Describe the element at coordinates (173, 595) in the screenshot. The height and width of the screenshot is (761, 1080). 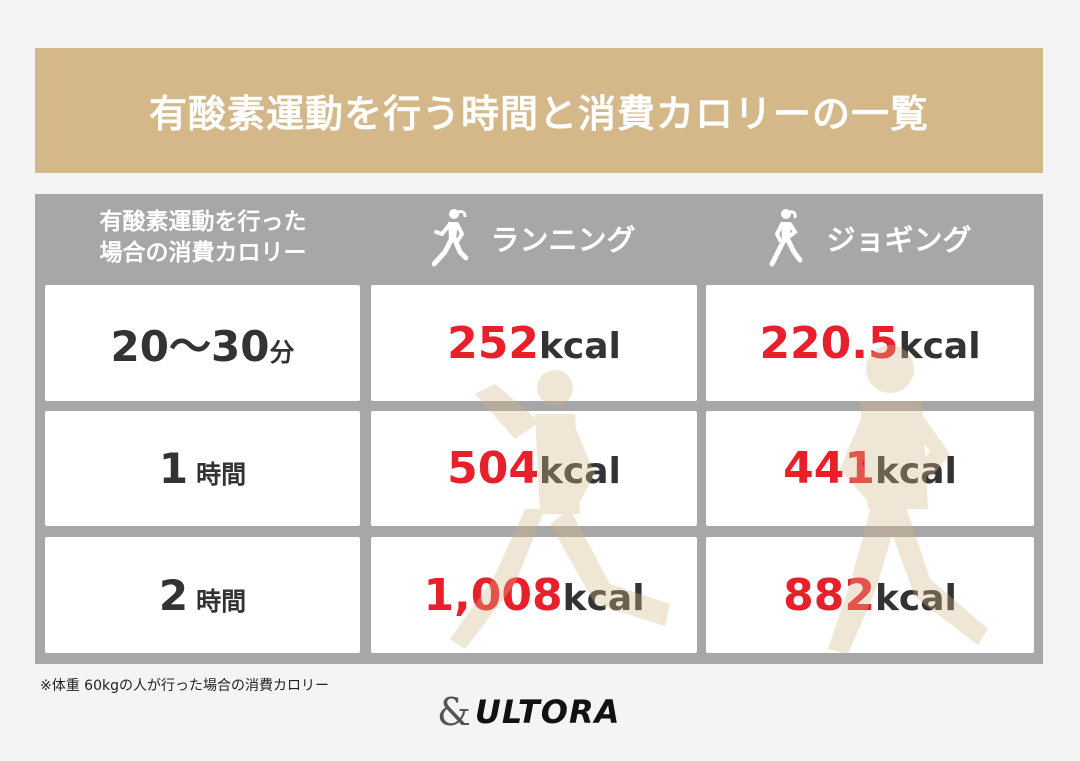
I see `time-value: 2` at that location.